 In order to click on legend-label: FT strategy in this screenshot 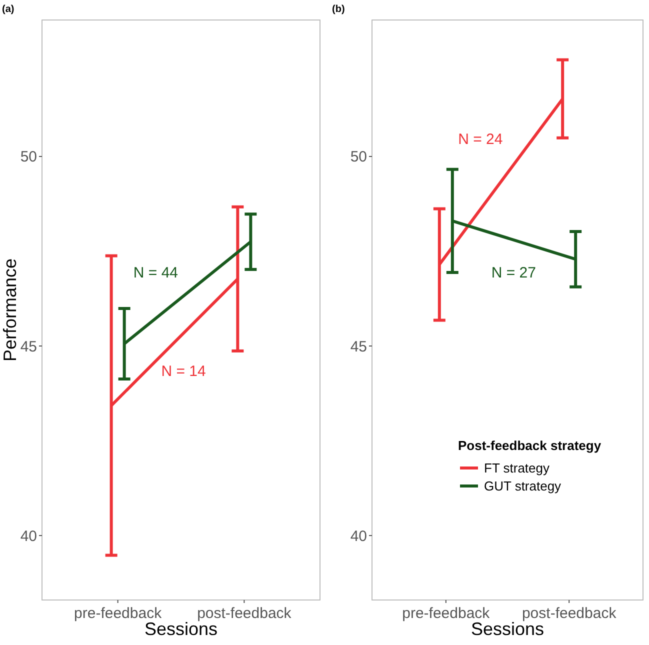, I will do `click(517, 468)`.